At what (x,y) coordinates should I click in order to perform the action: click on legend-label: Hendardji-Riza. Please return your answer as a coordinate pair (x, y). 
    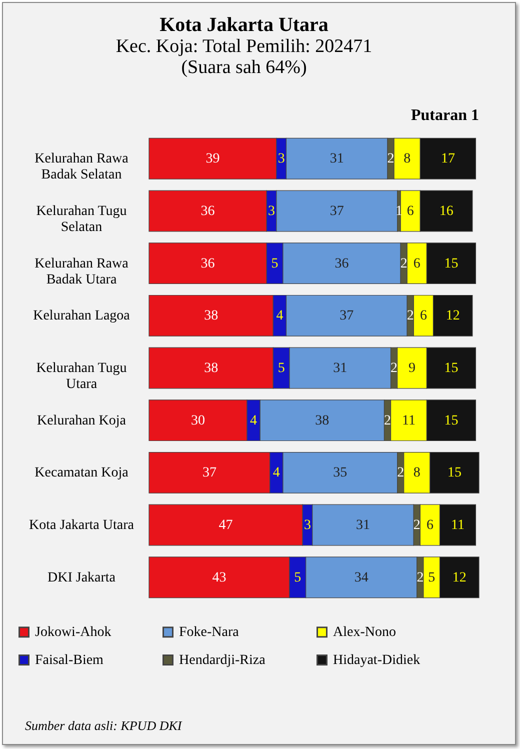
    Looking at the image, I should click on (222, 660).